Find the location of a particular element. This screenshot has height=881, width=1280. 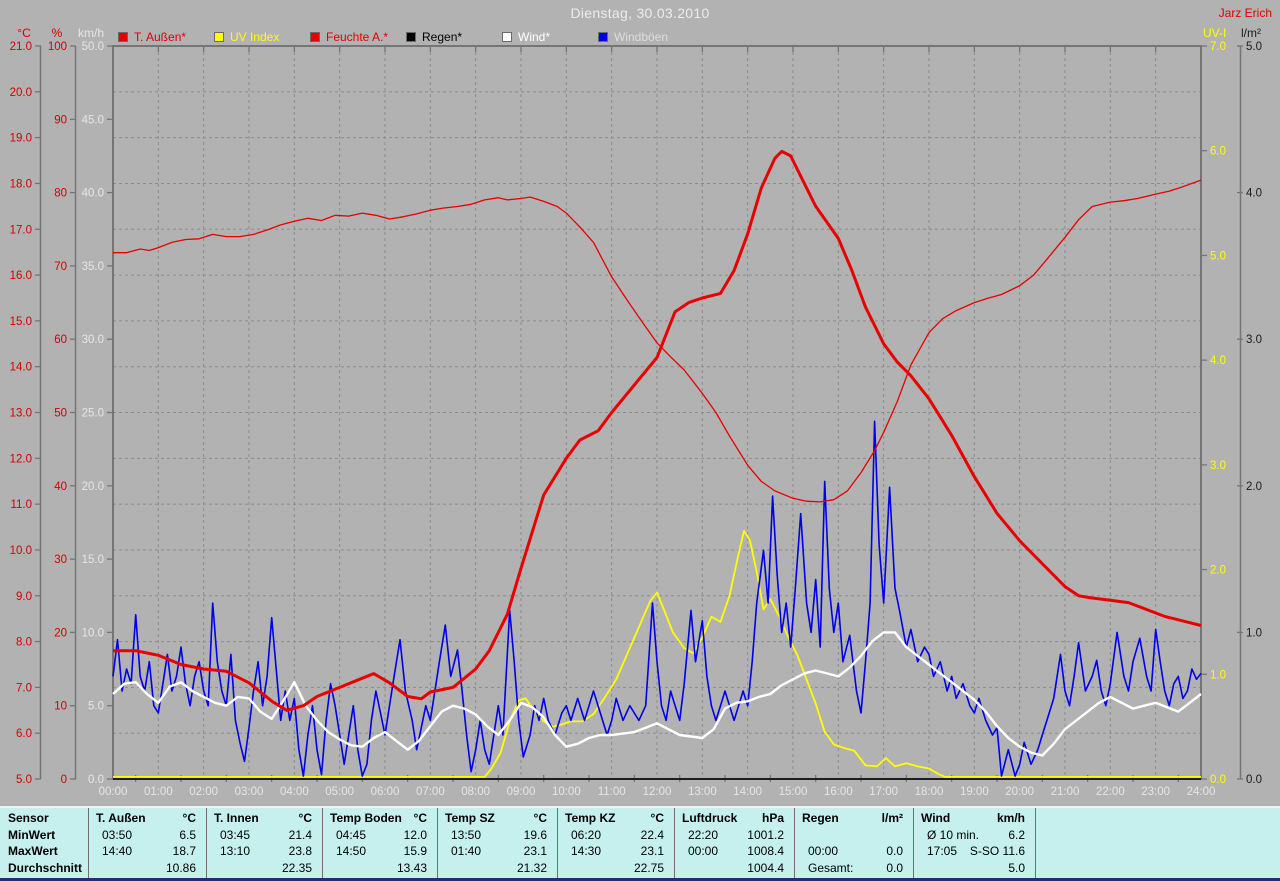

stats-cell-value: 5.0 is located at coordinates (1016, 867).